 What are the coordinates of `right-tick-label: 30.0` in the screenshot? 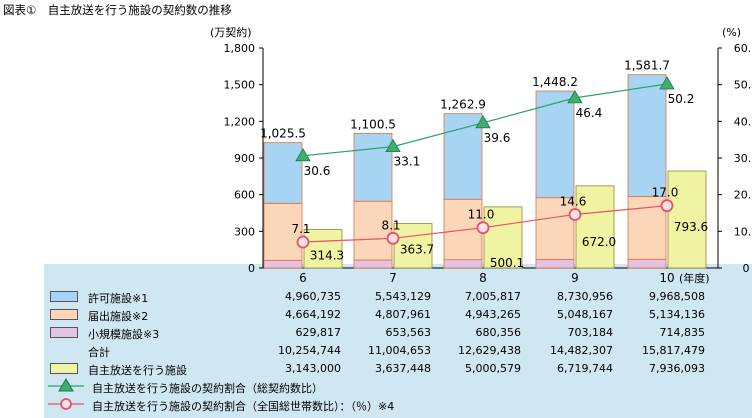 It's located at (743, 158).